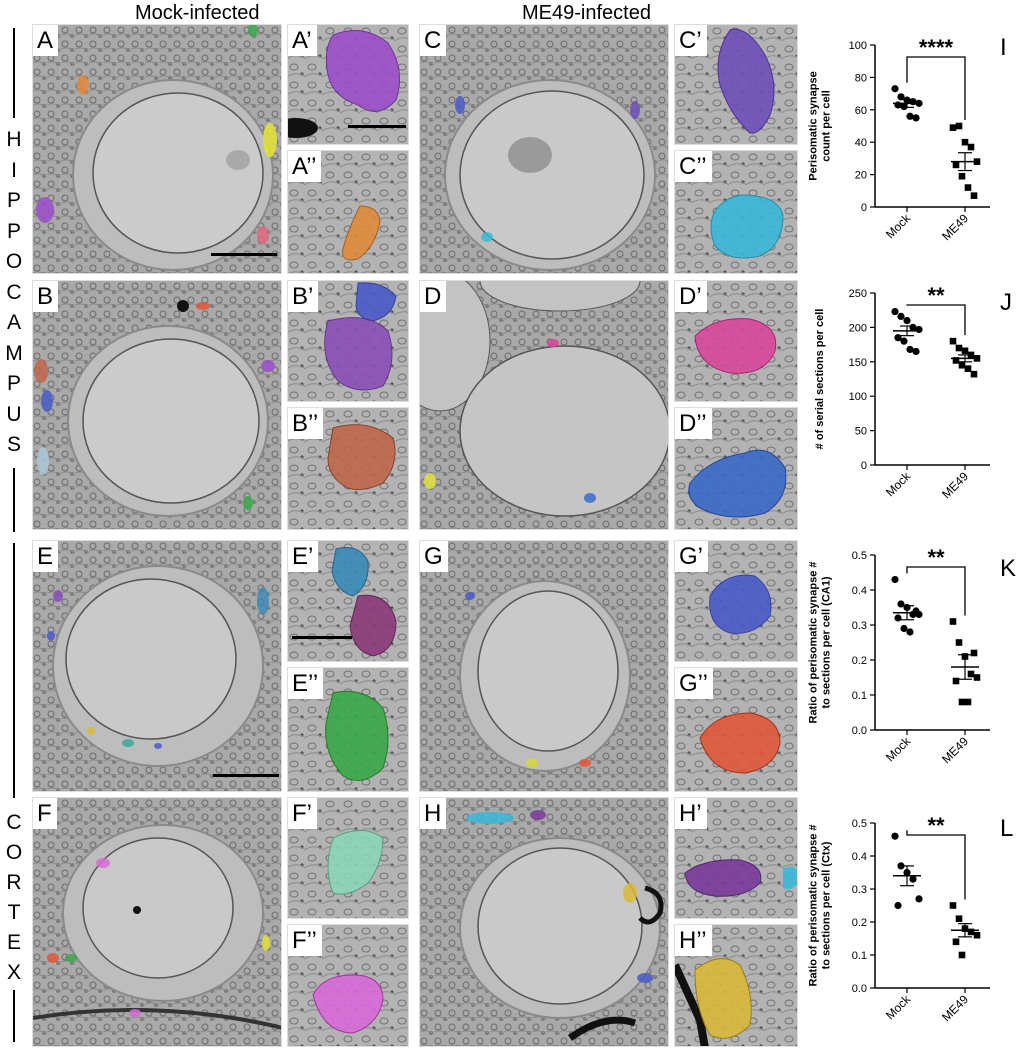 This screenshot has height=1050, width=1032. Describe the element at coordinates (13, 444) in the screenshot. I see `hippocampus-letter: S` at that location.